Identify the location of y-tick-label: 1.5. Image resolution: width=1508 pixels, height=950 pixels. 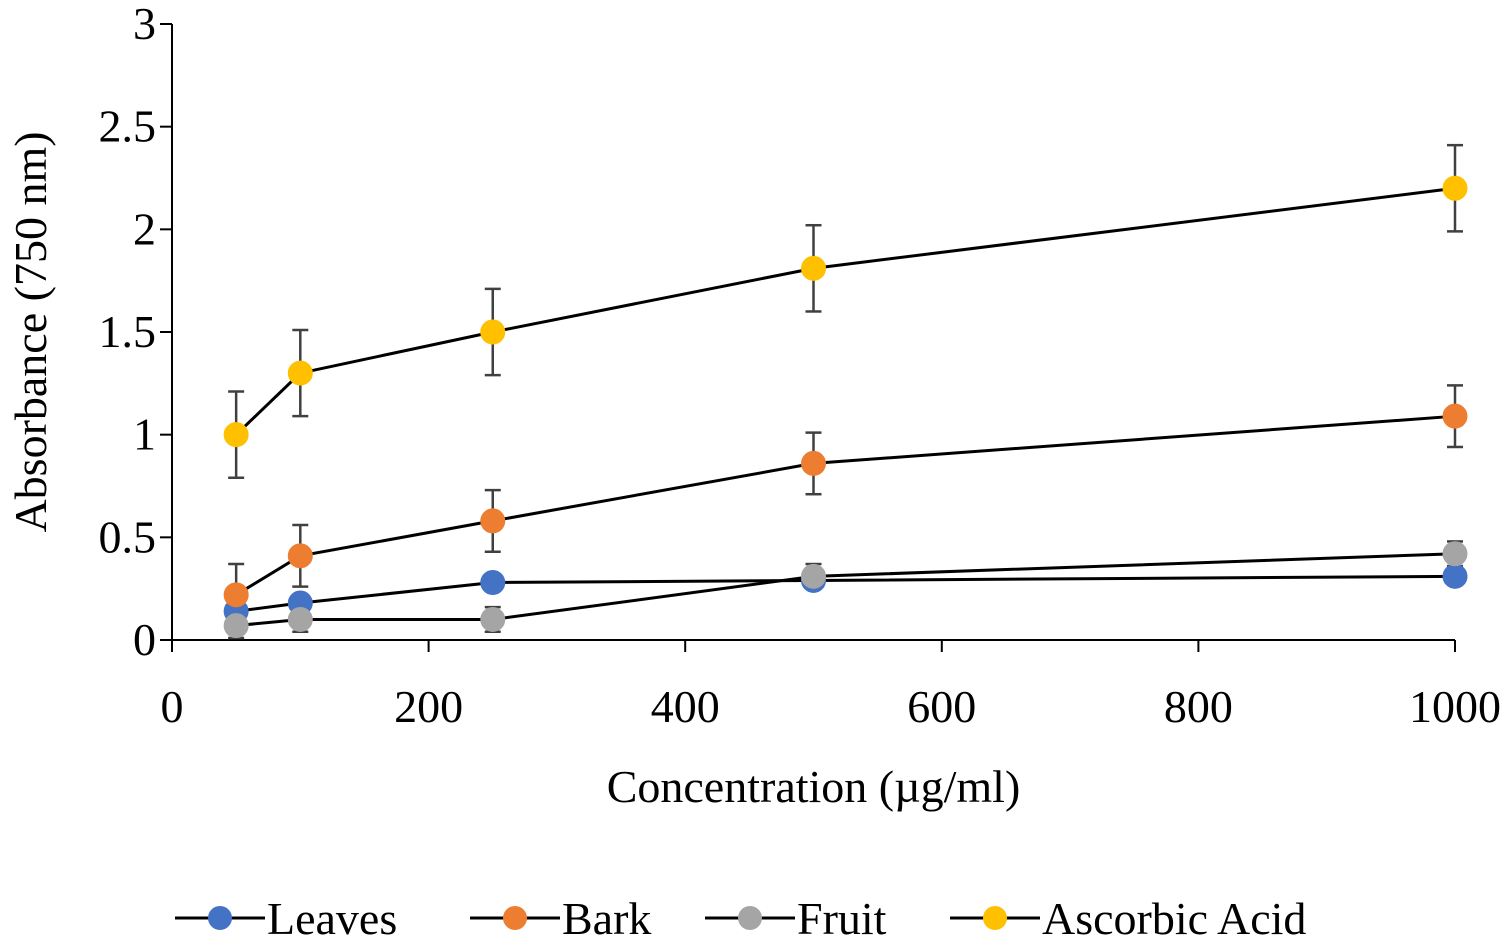
(128, 331).